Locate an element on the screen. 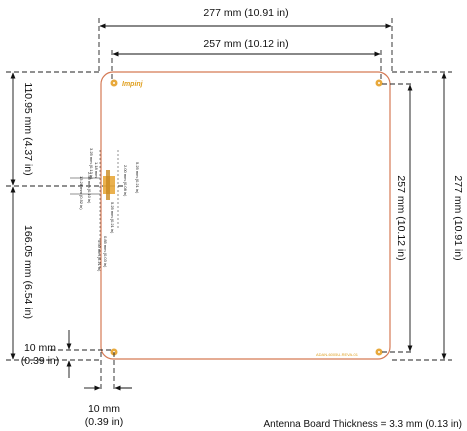 The width and height of the screenshot is (467, 431). dim-top-outer: 277 mm (10.91 in) is located at coordinates (245, 13).